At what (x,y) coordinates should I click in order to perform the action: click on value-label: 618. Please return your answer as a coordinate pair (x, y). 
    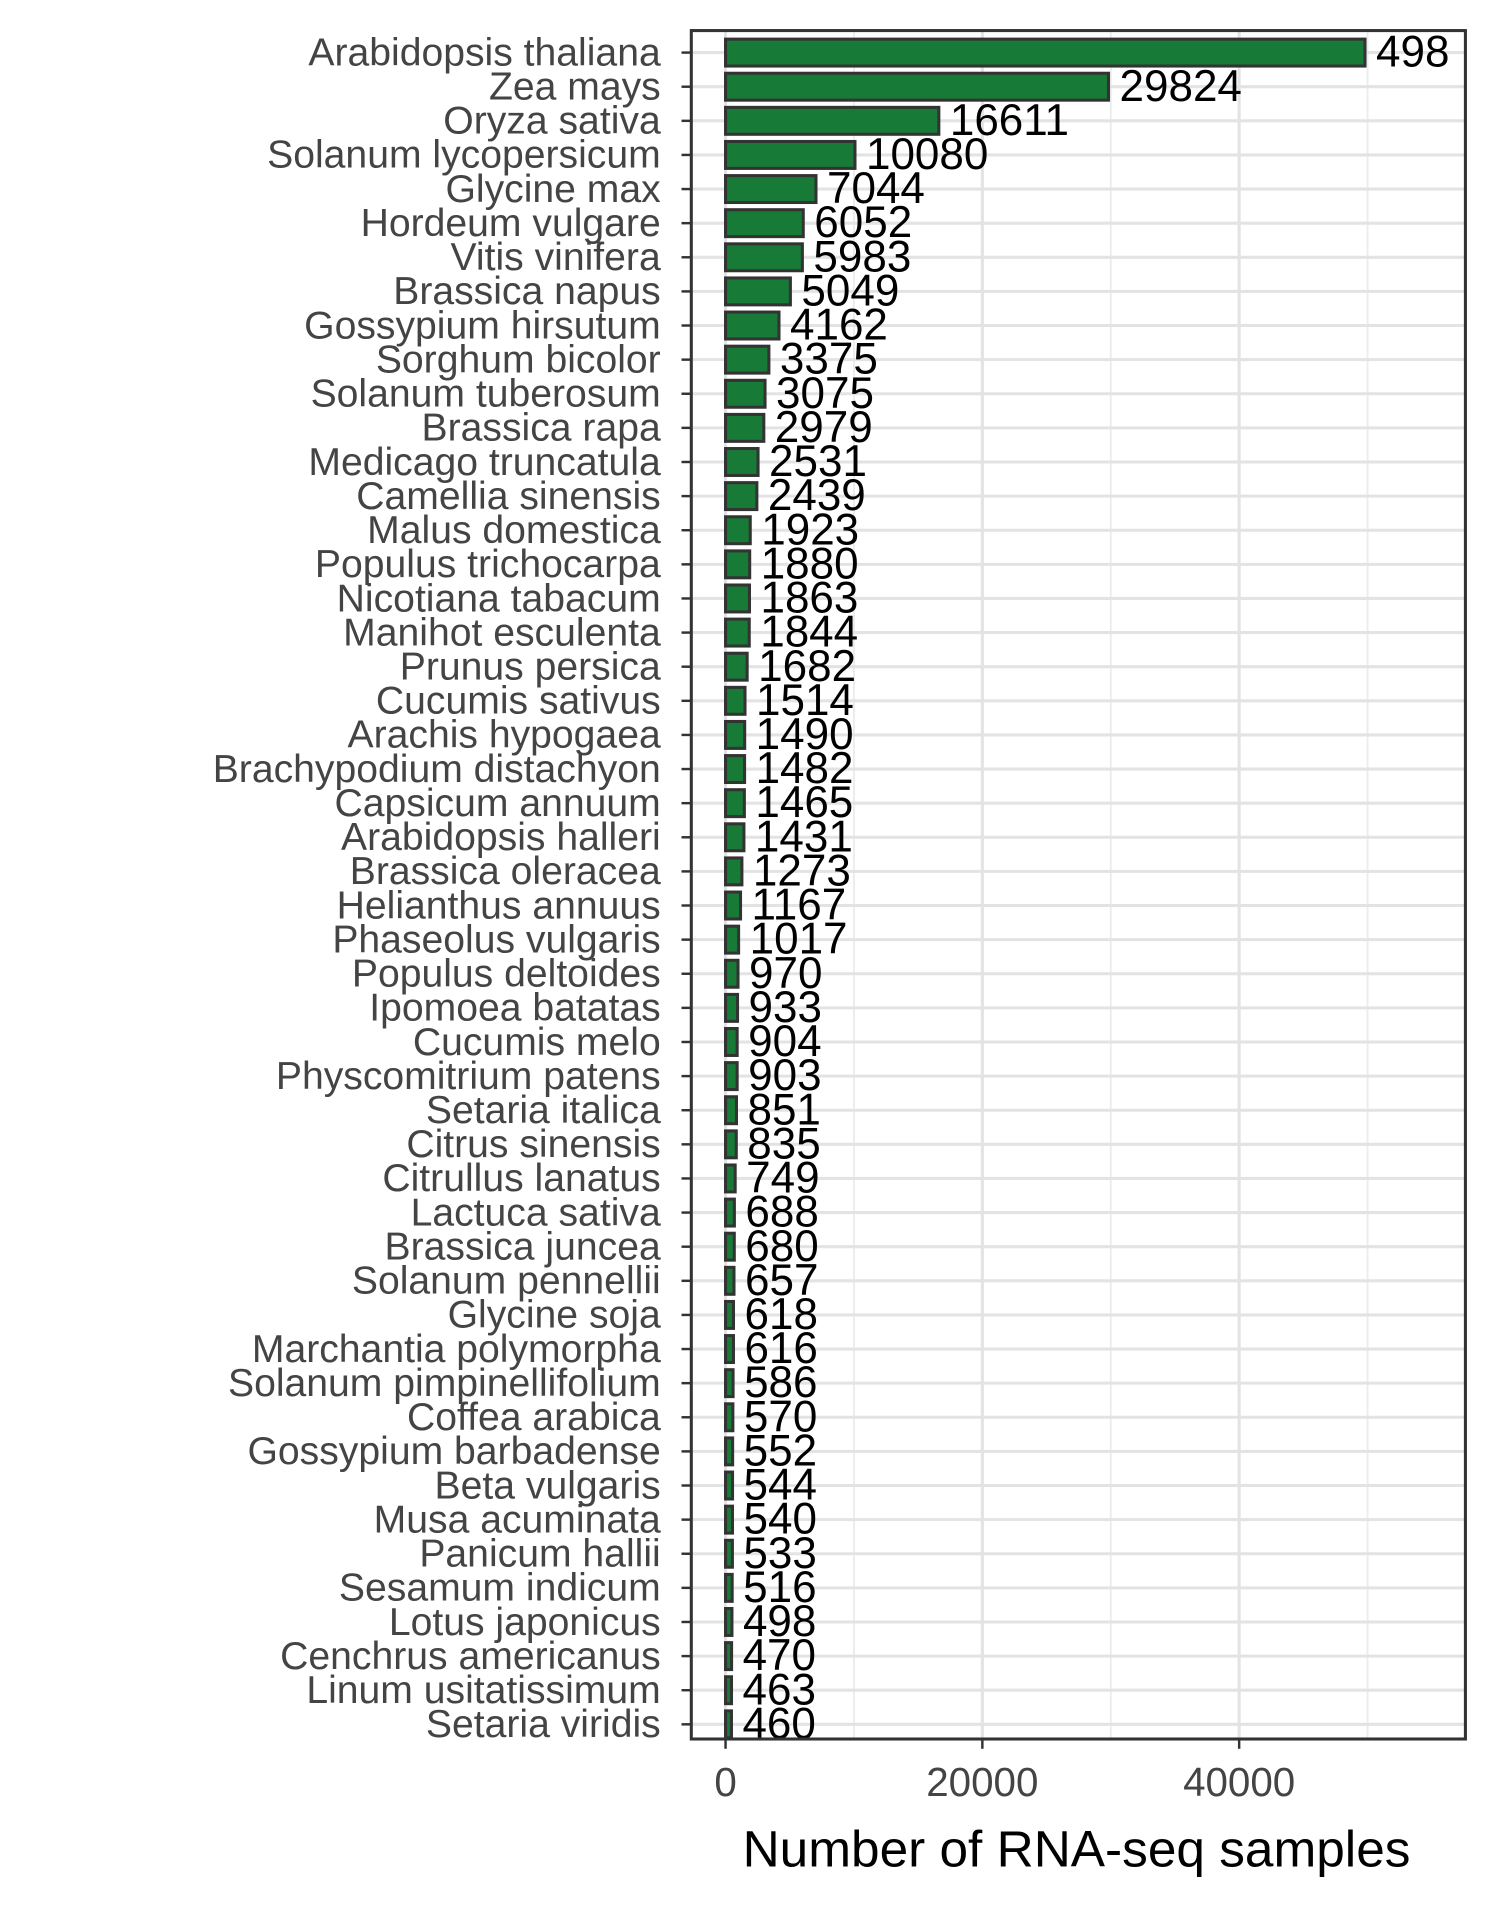
    Looking at the image, I should click on (780, 1314).